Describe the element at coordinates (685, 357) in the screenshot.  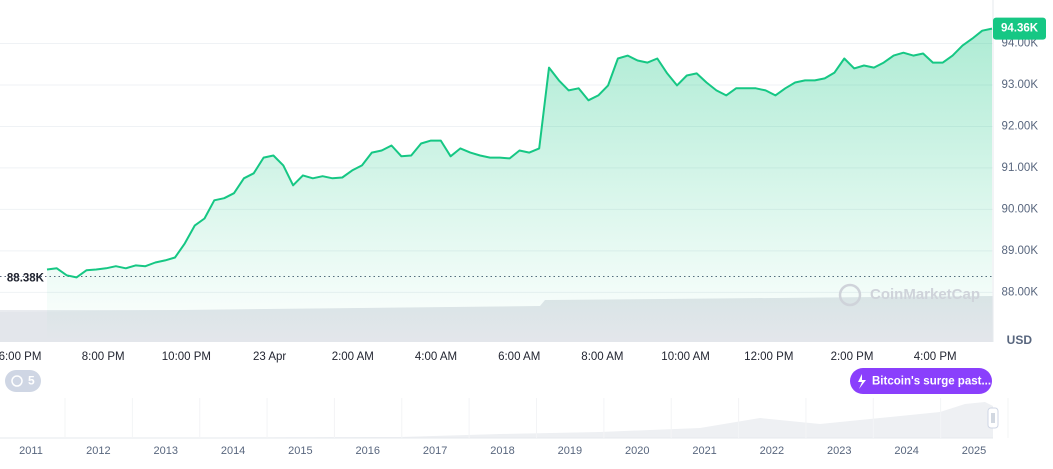
I see `x-tick-label: 10:00 AM` at that location.